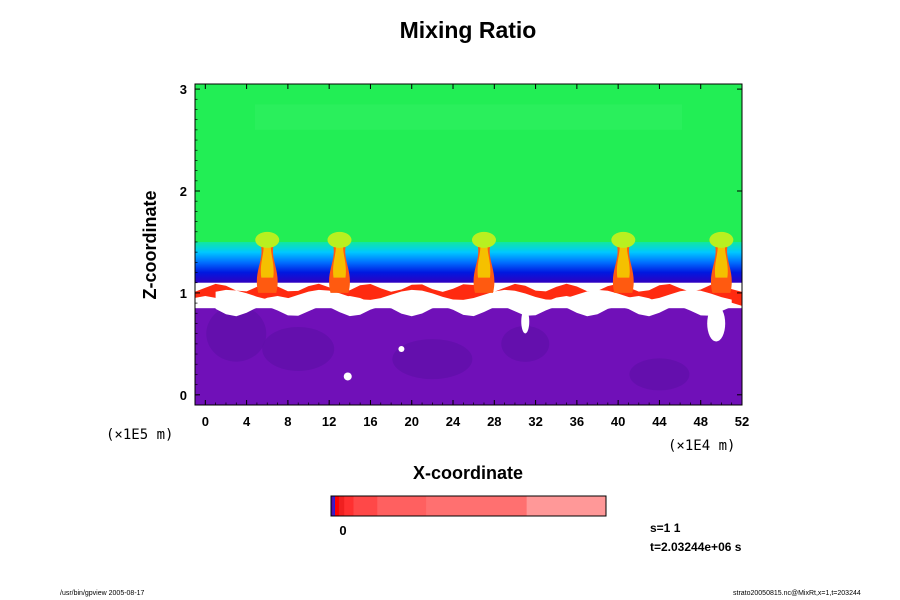  Describe the element at coordinates (183, 395) in the screenshot. I see `y-tick-label: 0` at that location.